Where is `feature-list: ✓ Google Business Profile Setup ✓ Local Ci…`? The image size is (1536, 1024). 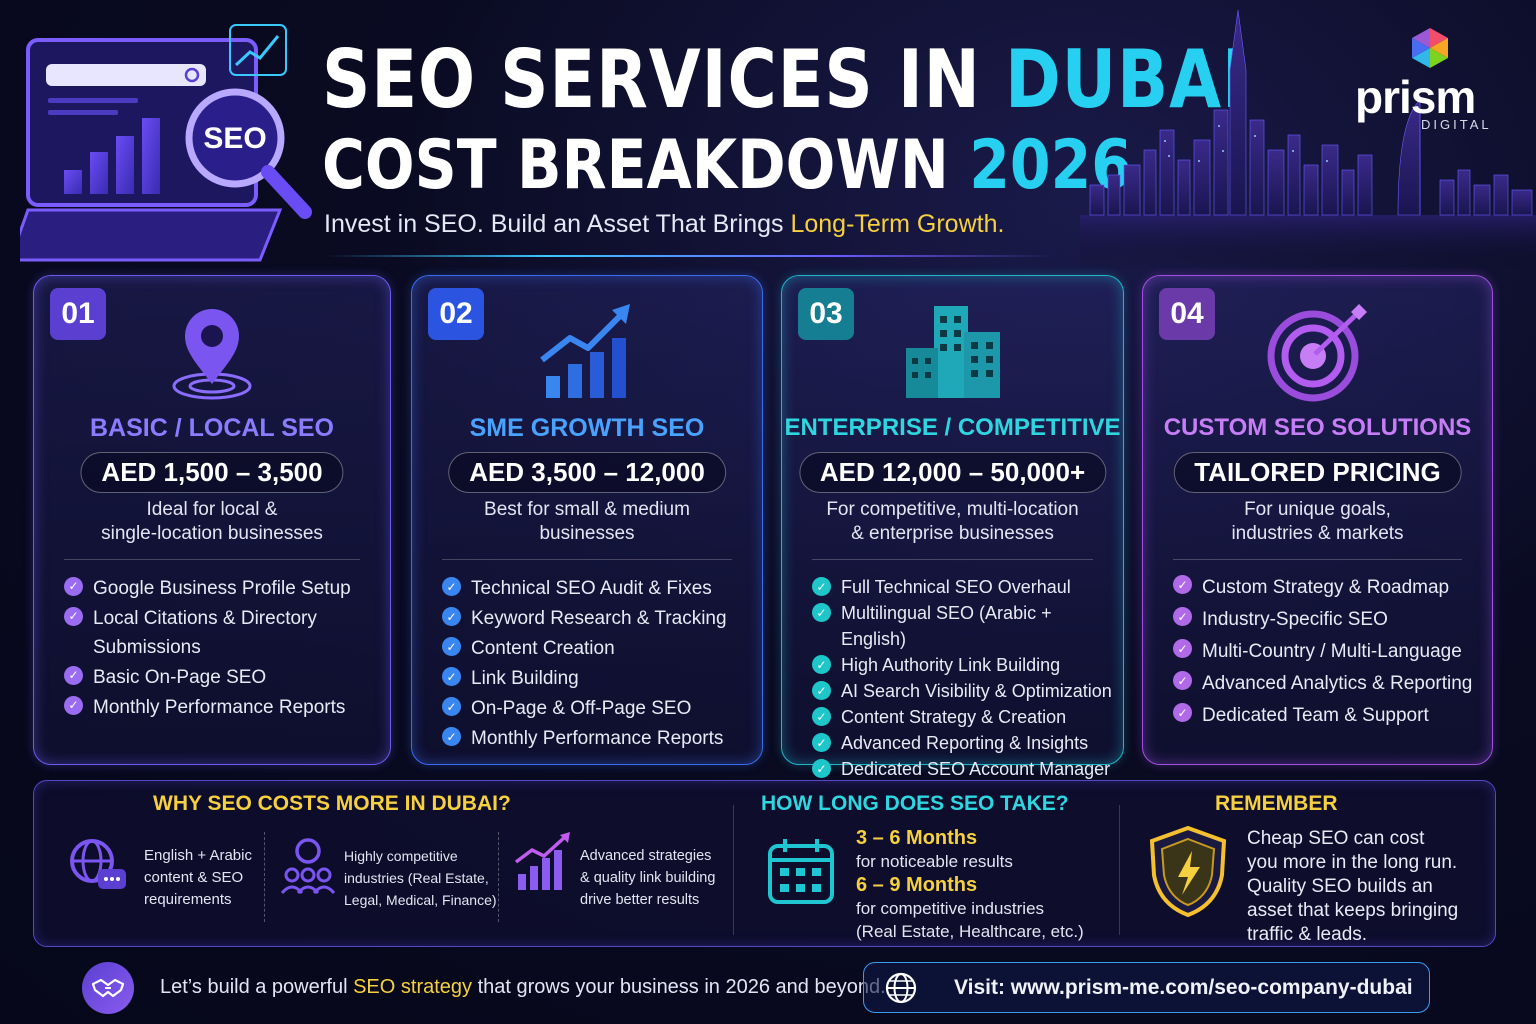 feature-list: ✓ Google Business Profile Setup ✓ Local Ci… is located at coordinates (222, 648).